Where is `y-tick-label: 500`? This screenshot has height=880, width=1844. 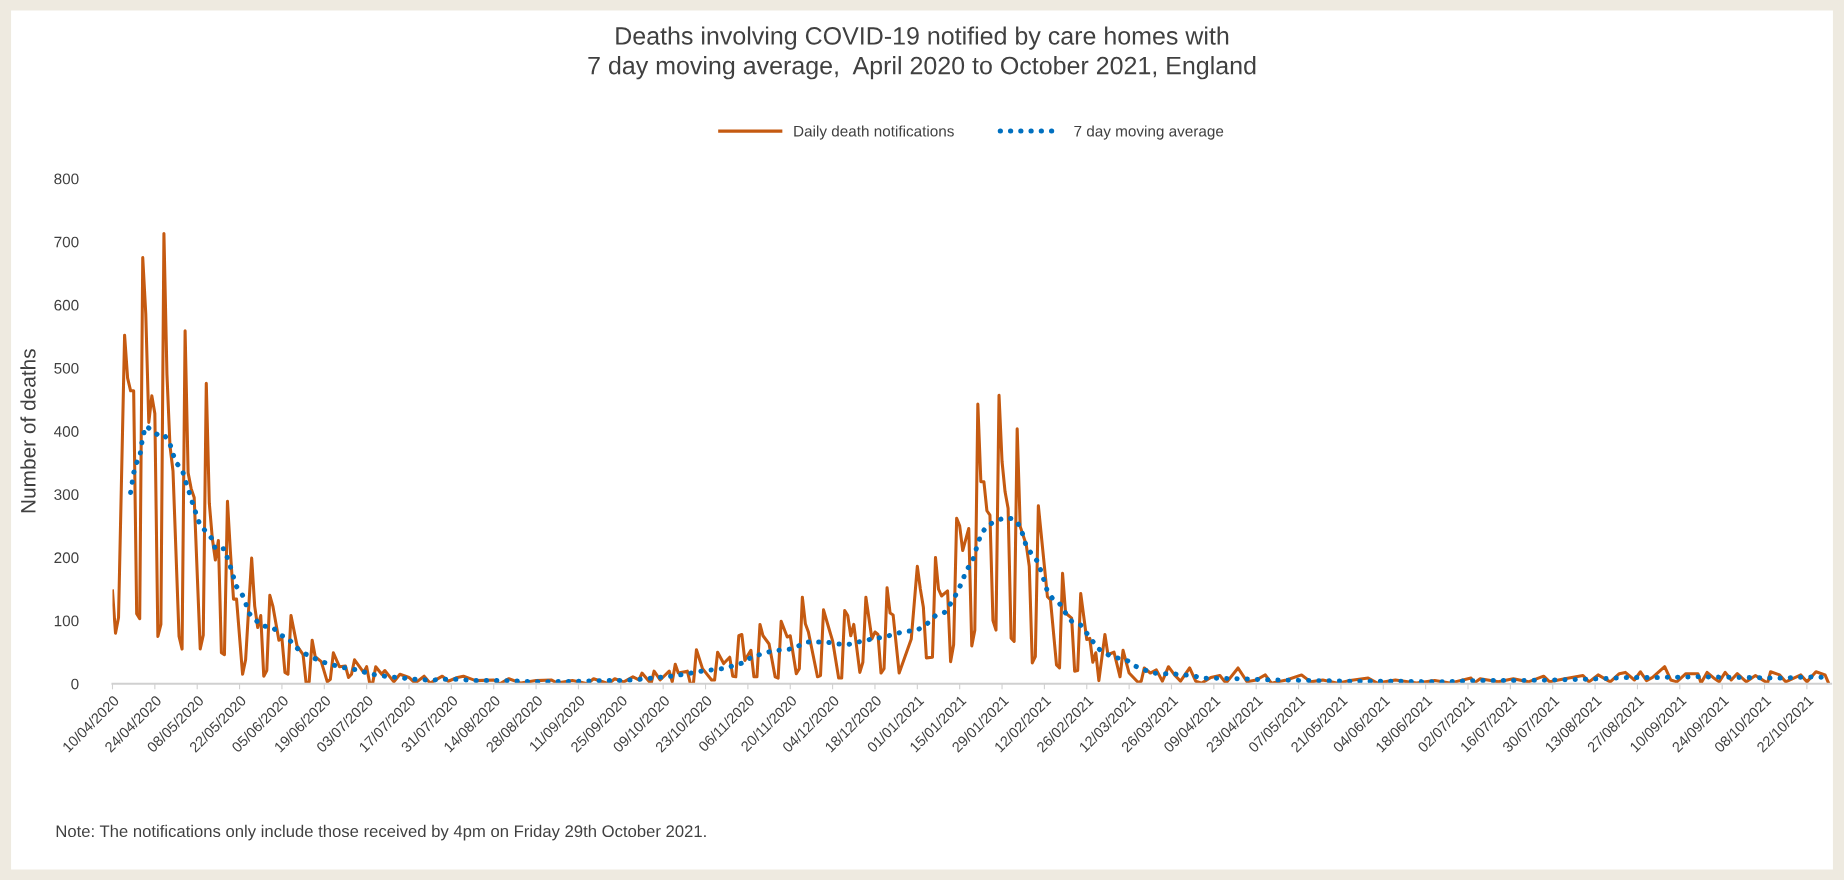
y-tick-label: 500 is located at coordinates (66, 368).